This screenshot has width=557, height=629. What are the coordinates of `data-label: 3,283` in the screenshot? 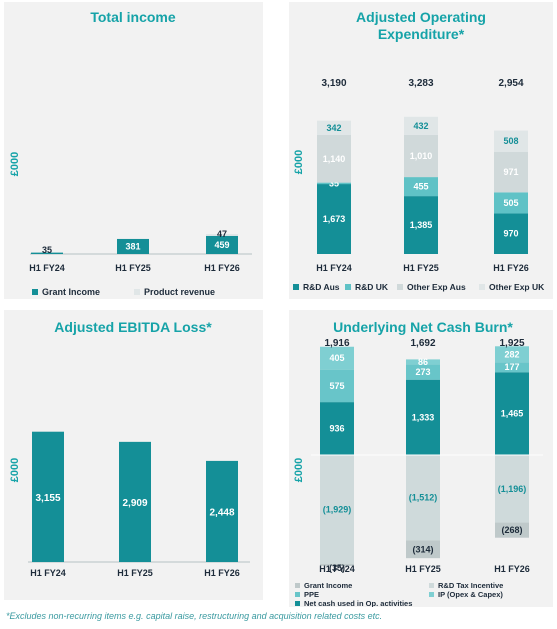 It's located at (420, 83).